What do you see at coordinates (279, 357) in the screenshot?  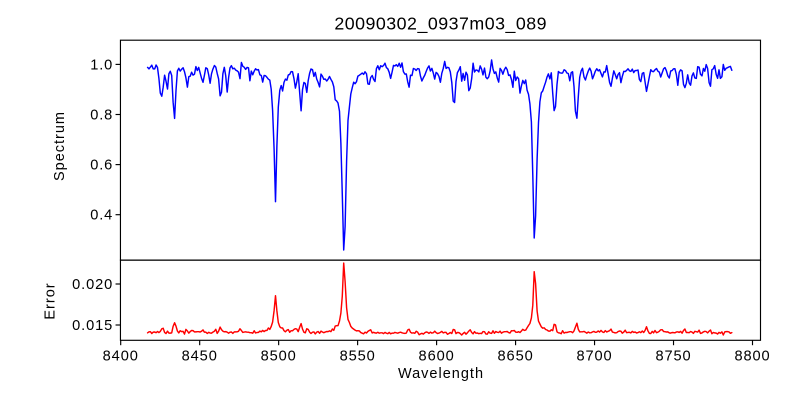 I see `svg-text: 8500` at bounding box center [279, 357].